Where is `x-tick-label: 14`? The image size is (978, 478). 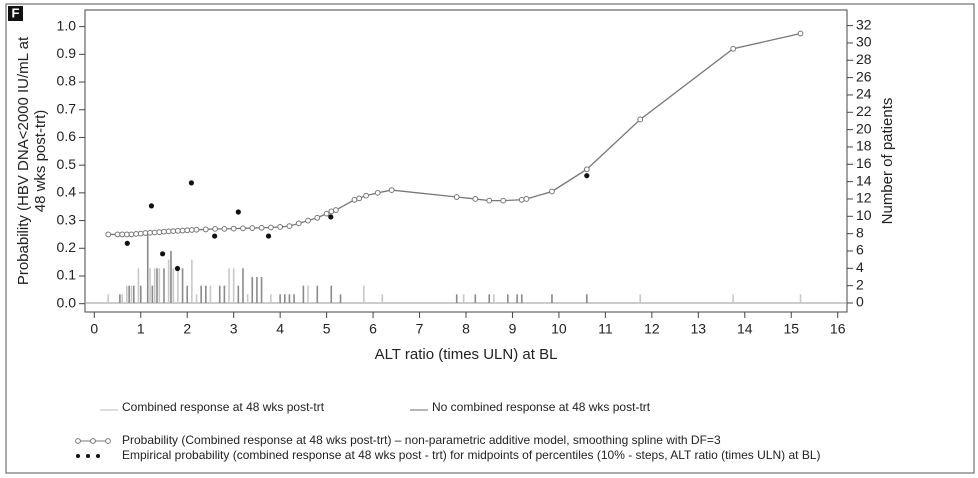 x-tick-label: 14 is located at coordinates (745, 329).